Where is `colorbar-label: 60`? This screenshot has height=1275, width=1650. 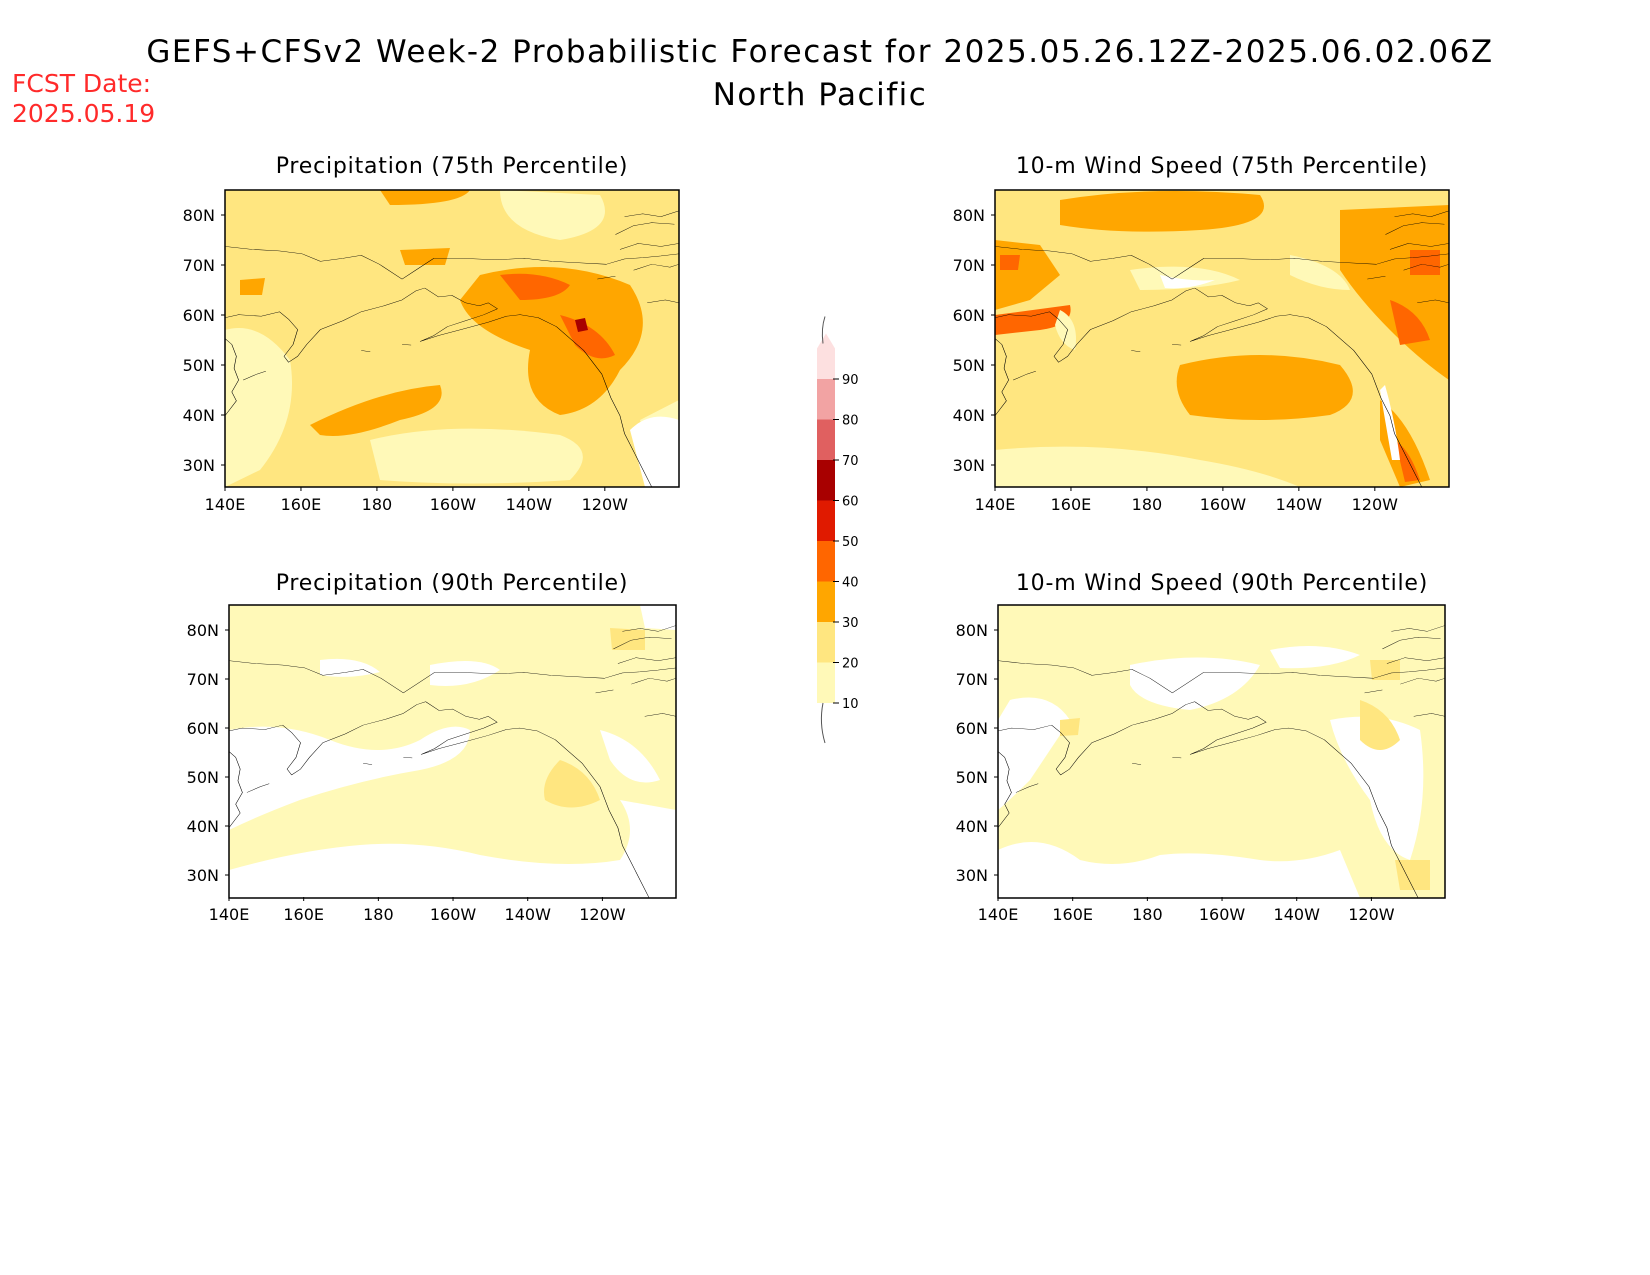
colorbar-label: 60 is located at coordinates (850, 502).